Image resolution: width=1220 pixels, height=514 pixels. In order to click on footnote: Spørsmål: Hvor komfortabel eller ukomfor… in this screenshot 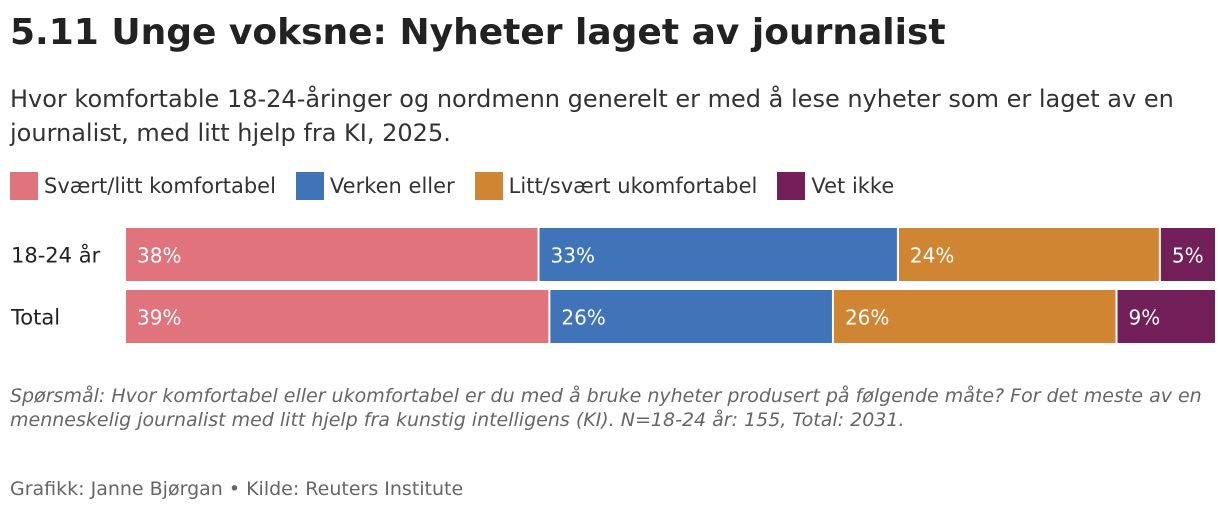, I will do `click(606, 408)`.